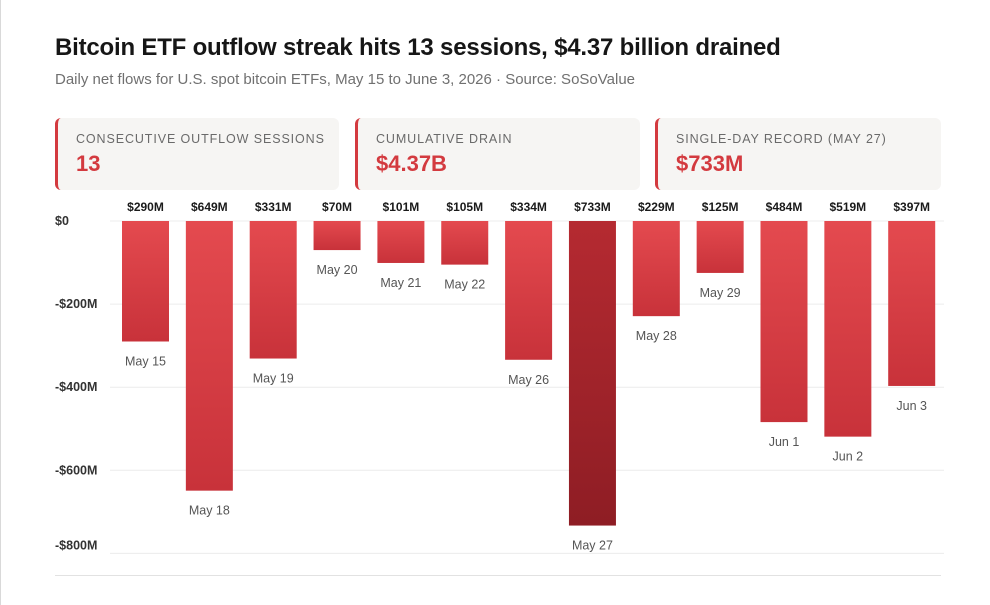 The image size is (990, 605). Describe the element at coordinates (720, 293) in the screenshot. I see `bar-category-label: May 29` at that location.